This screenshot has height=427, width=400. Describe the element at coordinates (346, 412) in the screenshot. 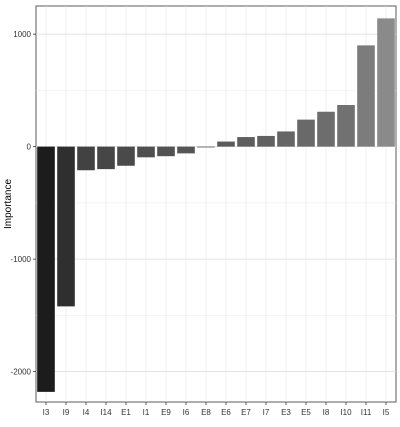

I see `x-tick-label: I10` at that location.